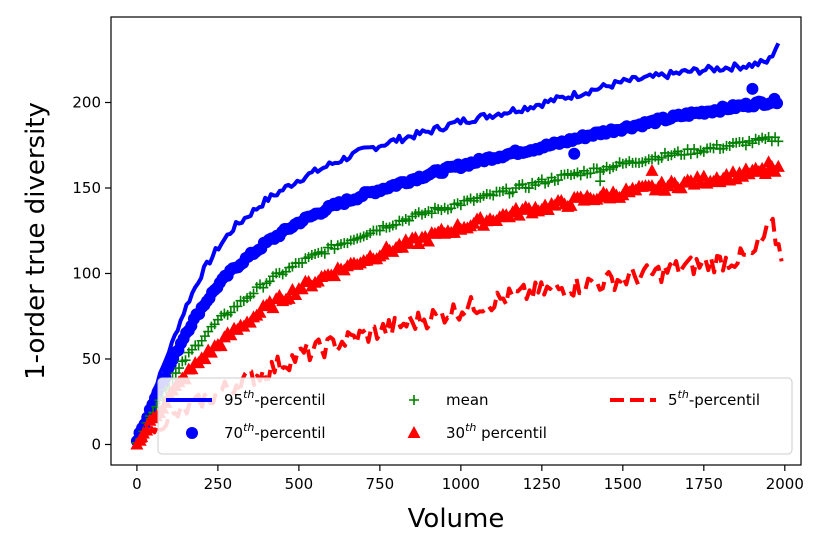 The width and height of the screenshot is (830, 554). Describe the element at coordinates (86, 273) in the screenshot. I see `y-tick-label: 100` at that location.